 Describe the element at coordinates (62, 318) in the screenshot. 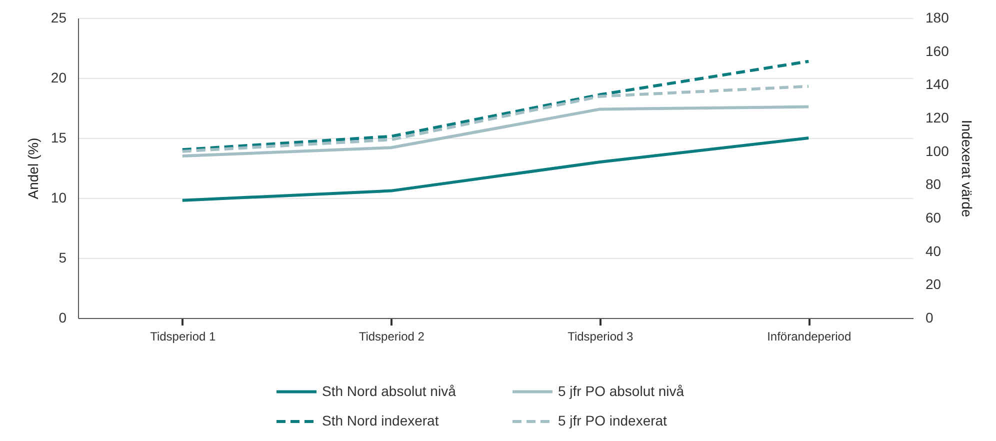

I see `y-tick-label: 0` at that location.